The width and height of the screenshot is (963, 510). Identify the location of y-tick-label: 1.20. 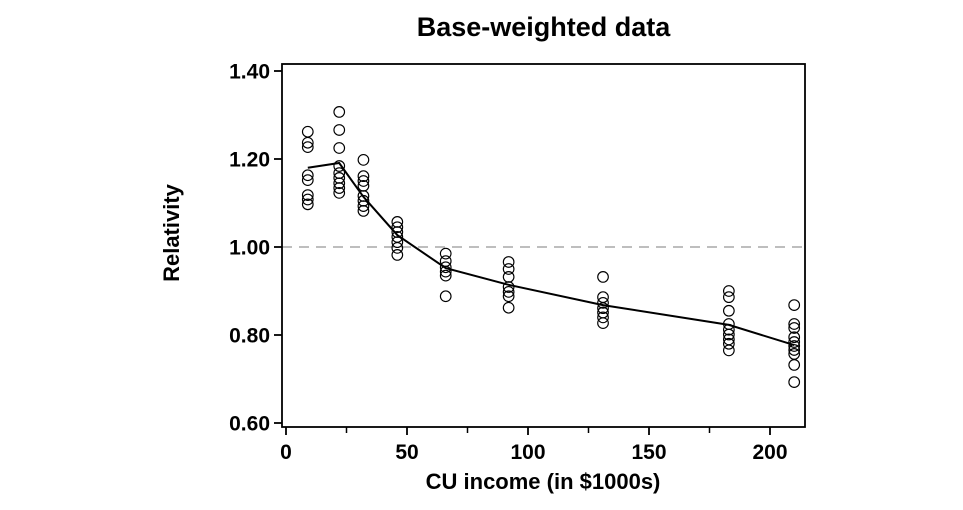
(249, 160).